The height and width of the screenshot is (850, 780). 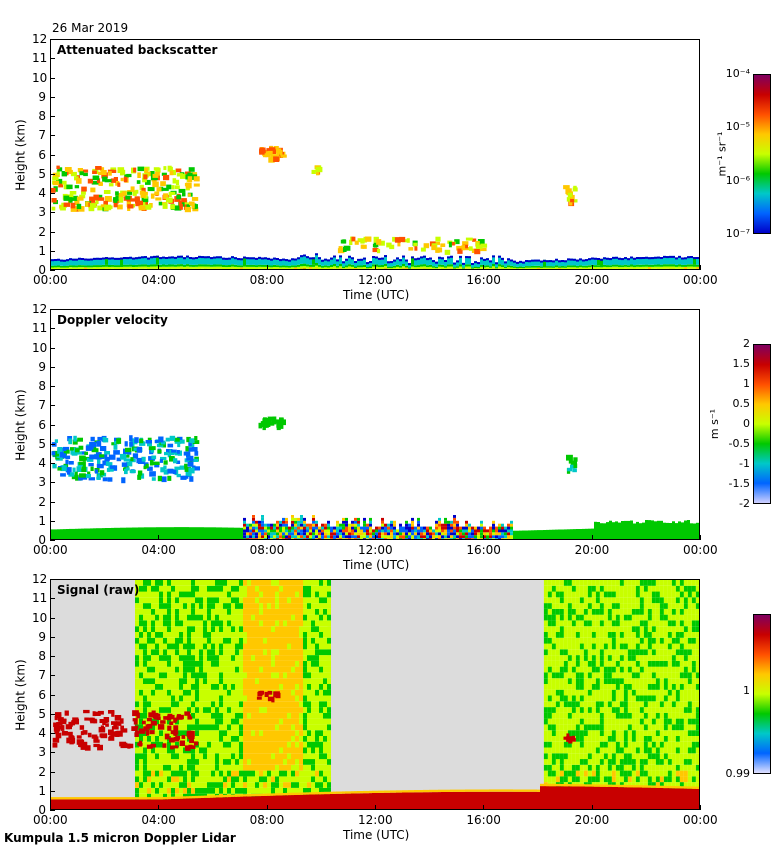 What do you see at coordinates (40, 77) in the screenshot?
I see `y-tick-label: 10` at bounding box center [40, 77].